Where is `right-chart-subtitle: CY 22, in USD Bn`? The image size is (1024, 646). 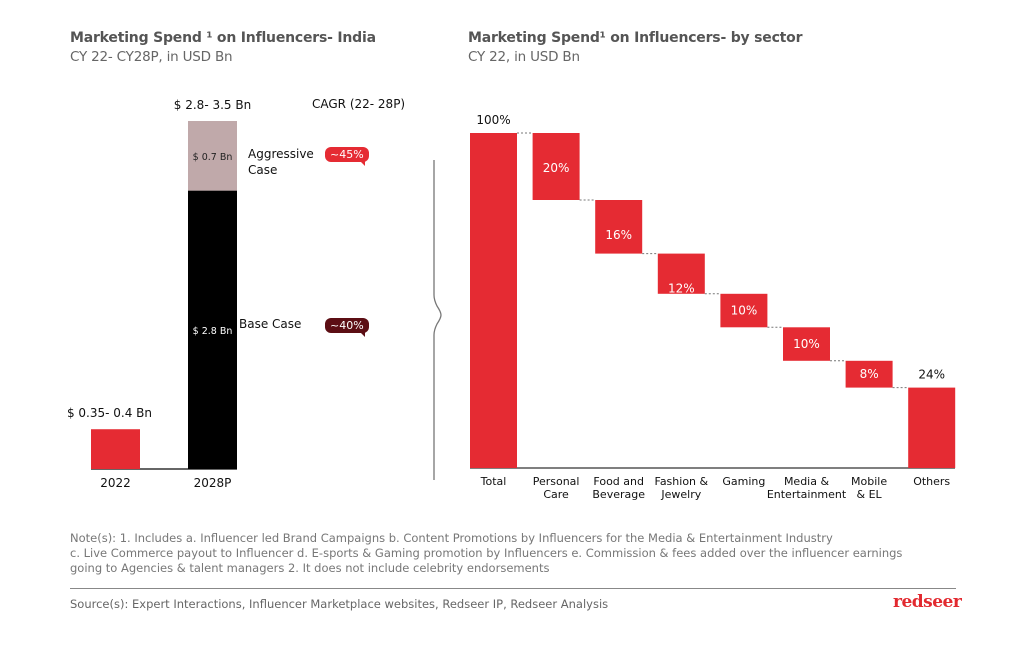 right-chart-subtitle: CY 22, in USD Bn is located at coordinates (524, 57).